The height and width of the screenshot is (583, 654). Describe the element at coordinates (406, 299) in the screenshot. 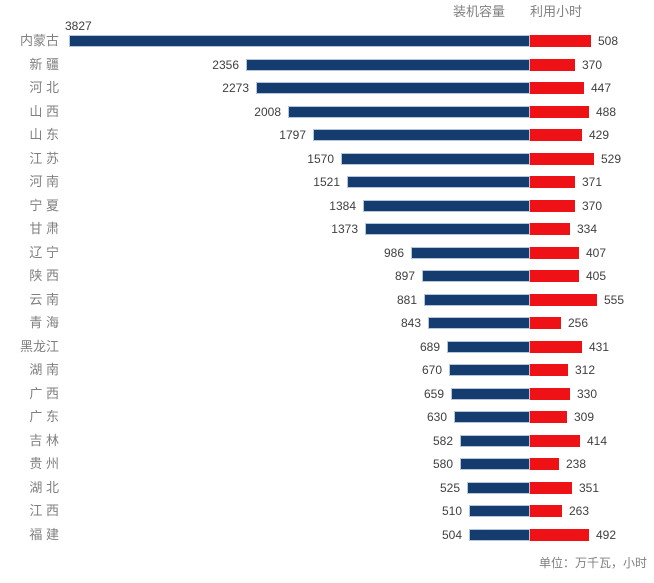

I see `capacity-value: 881` at that location.